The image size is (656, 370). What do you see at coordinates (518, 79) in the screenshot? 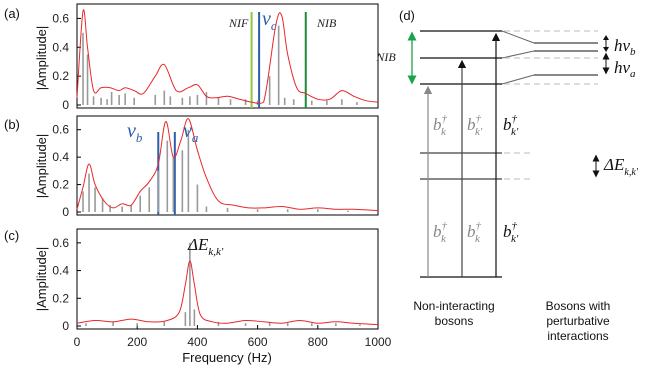
I see `connector-low` at bounding box center [518, 79].